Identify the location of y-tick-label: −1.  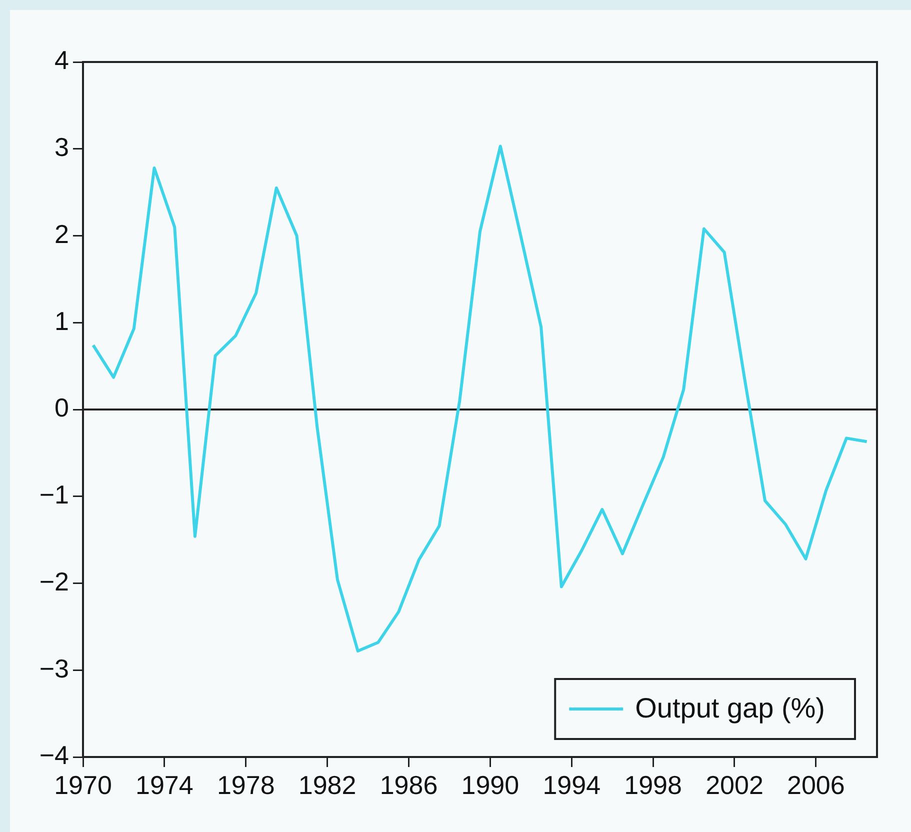
(54, 495).